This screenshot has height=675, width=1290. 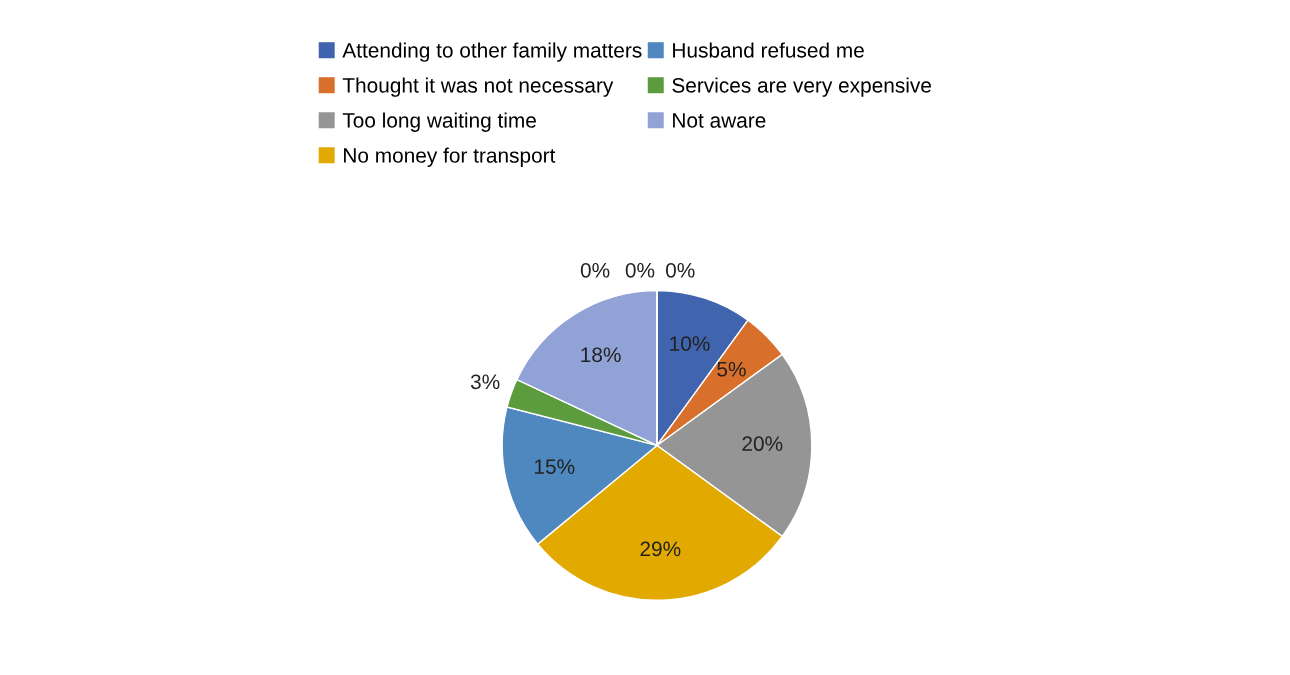 I want to click on legend-label: Too long waiting time, so click(x=439, y=122).